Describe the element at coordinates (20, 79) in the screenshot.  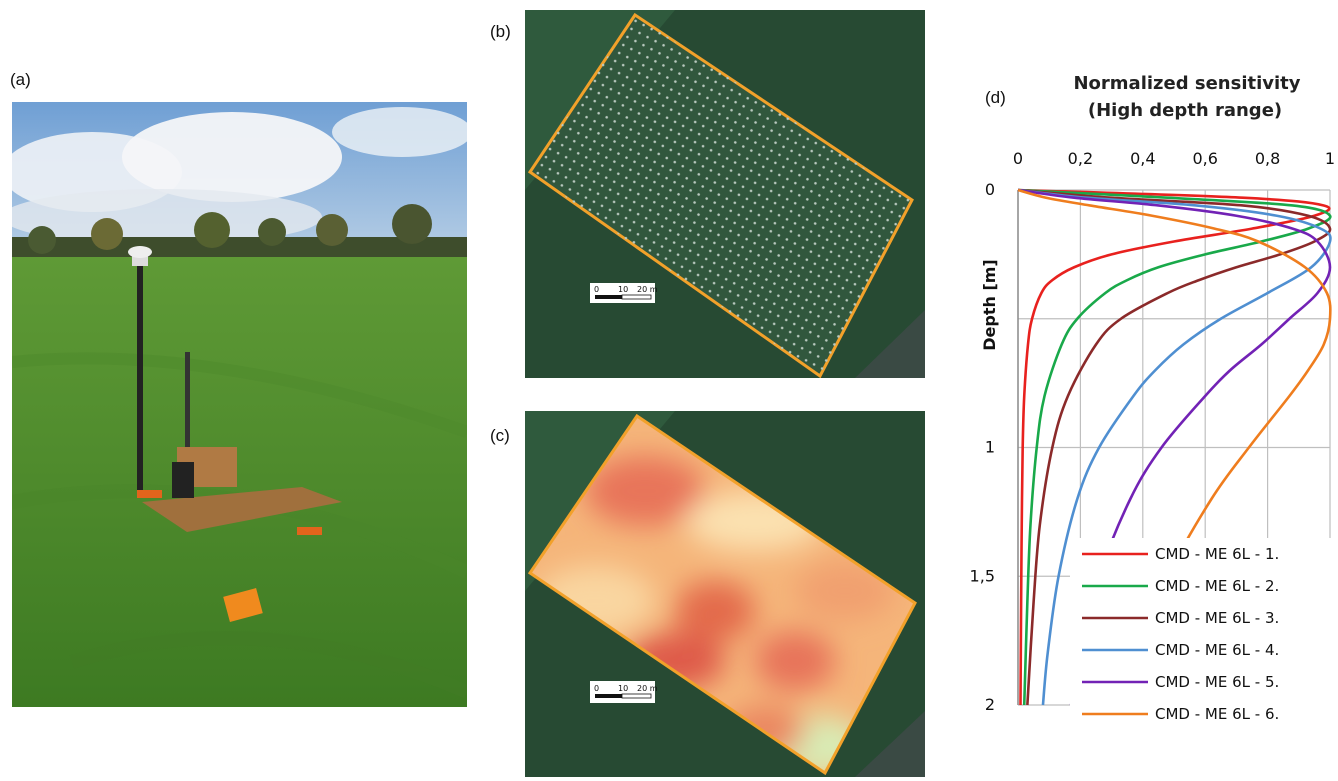
I see `panel-label-a: (a)` at that location.